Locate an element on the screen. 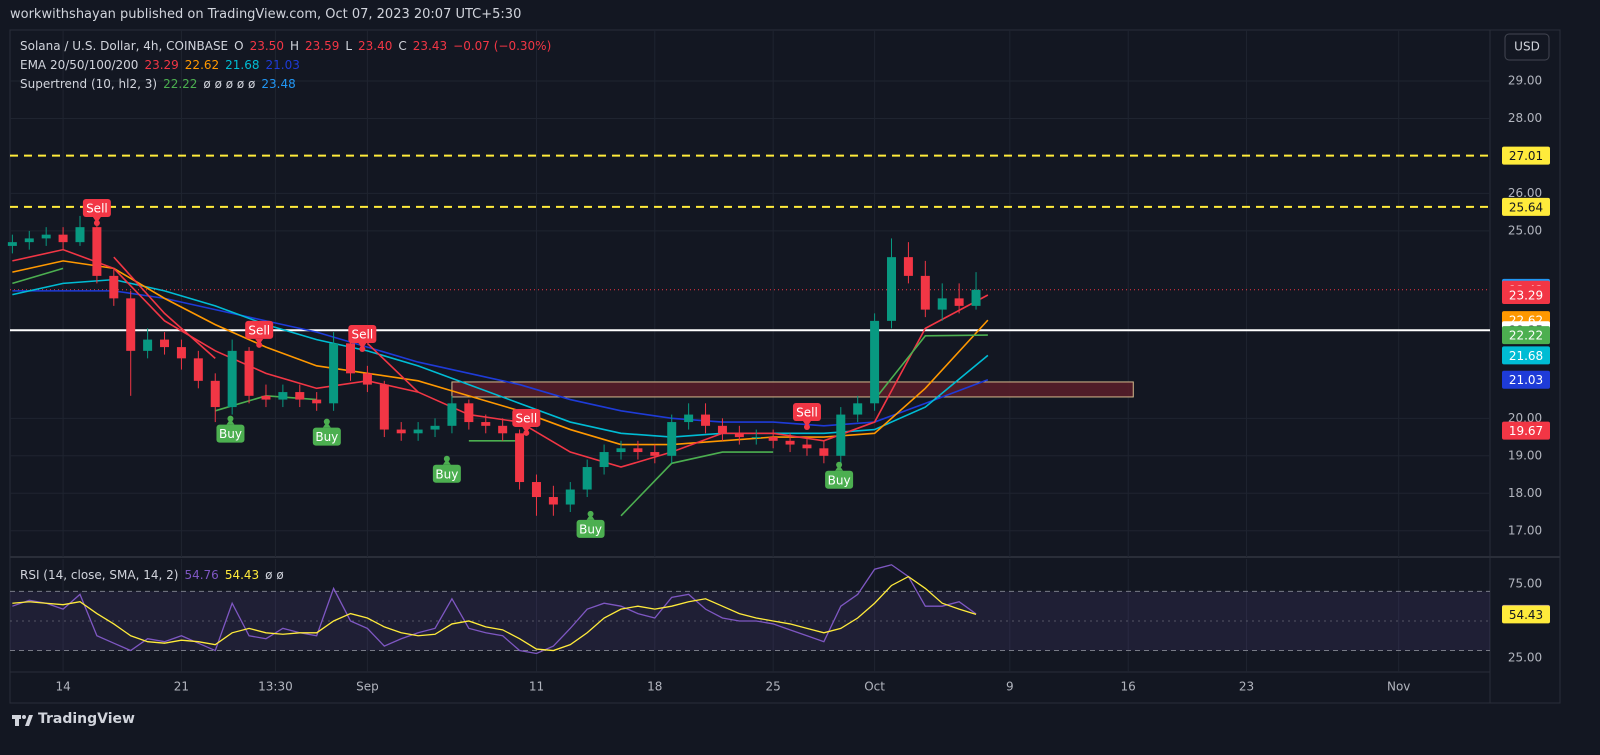 This screenshot has height=755, width=1600. x-tick-label: 18 is located at coordinates (654, 687).